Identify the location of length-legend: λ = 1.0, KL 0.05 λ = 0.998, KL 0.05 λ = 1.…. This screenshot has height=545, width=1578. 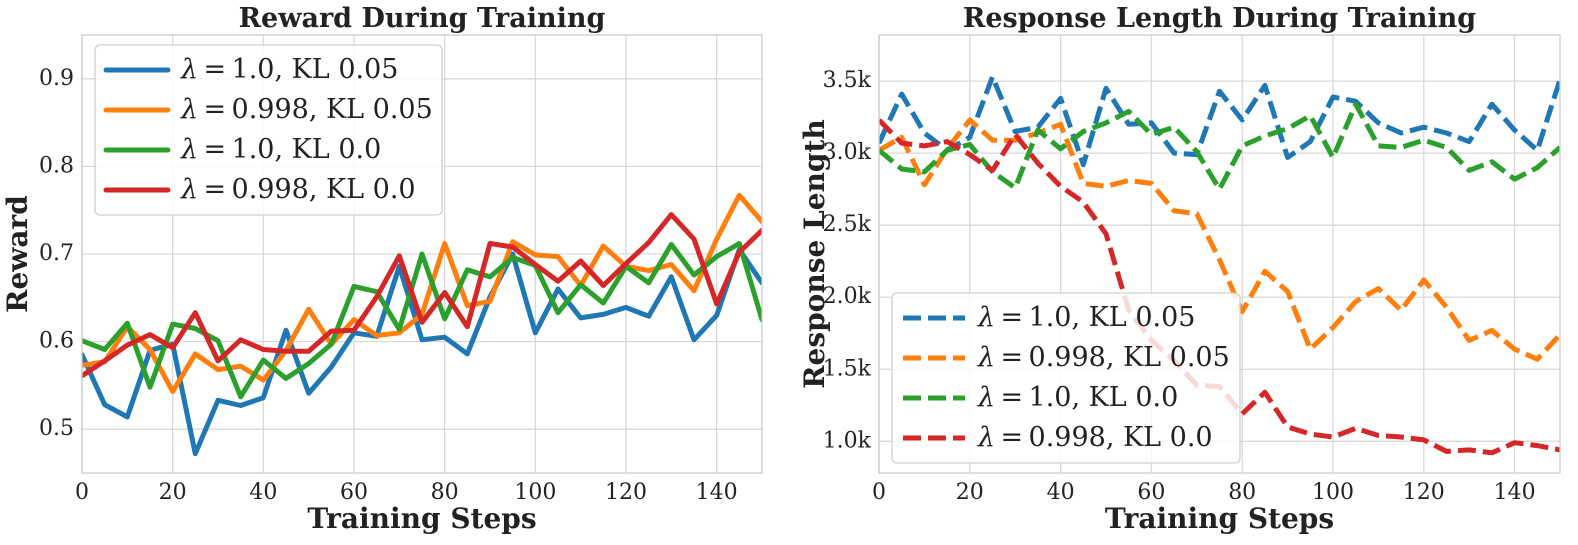
(1066, 378).